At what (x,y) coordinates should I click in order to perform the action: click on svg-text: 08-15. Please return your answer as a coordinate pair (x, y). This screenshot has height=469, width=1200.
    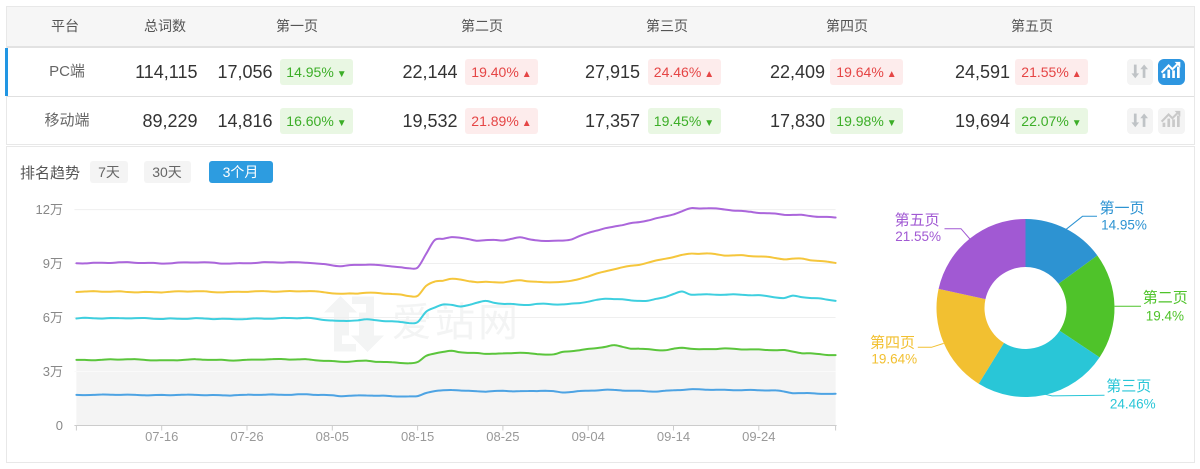
    Looking at the image, I should click on (417, 436).